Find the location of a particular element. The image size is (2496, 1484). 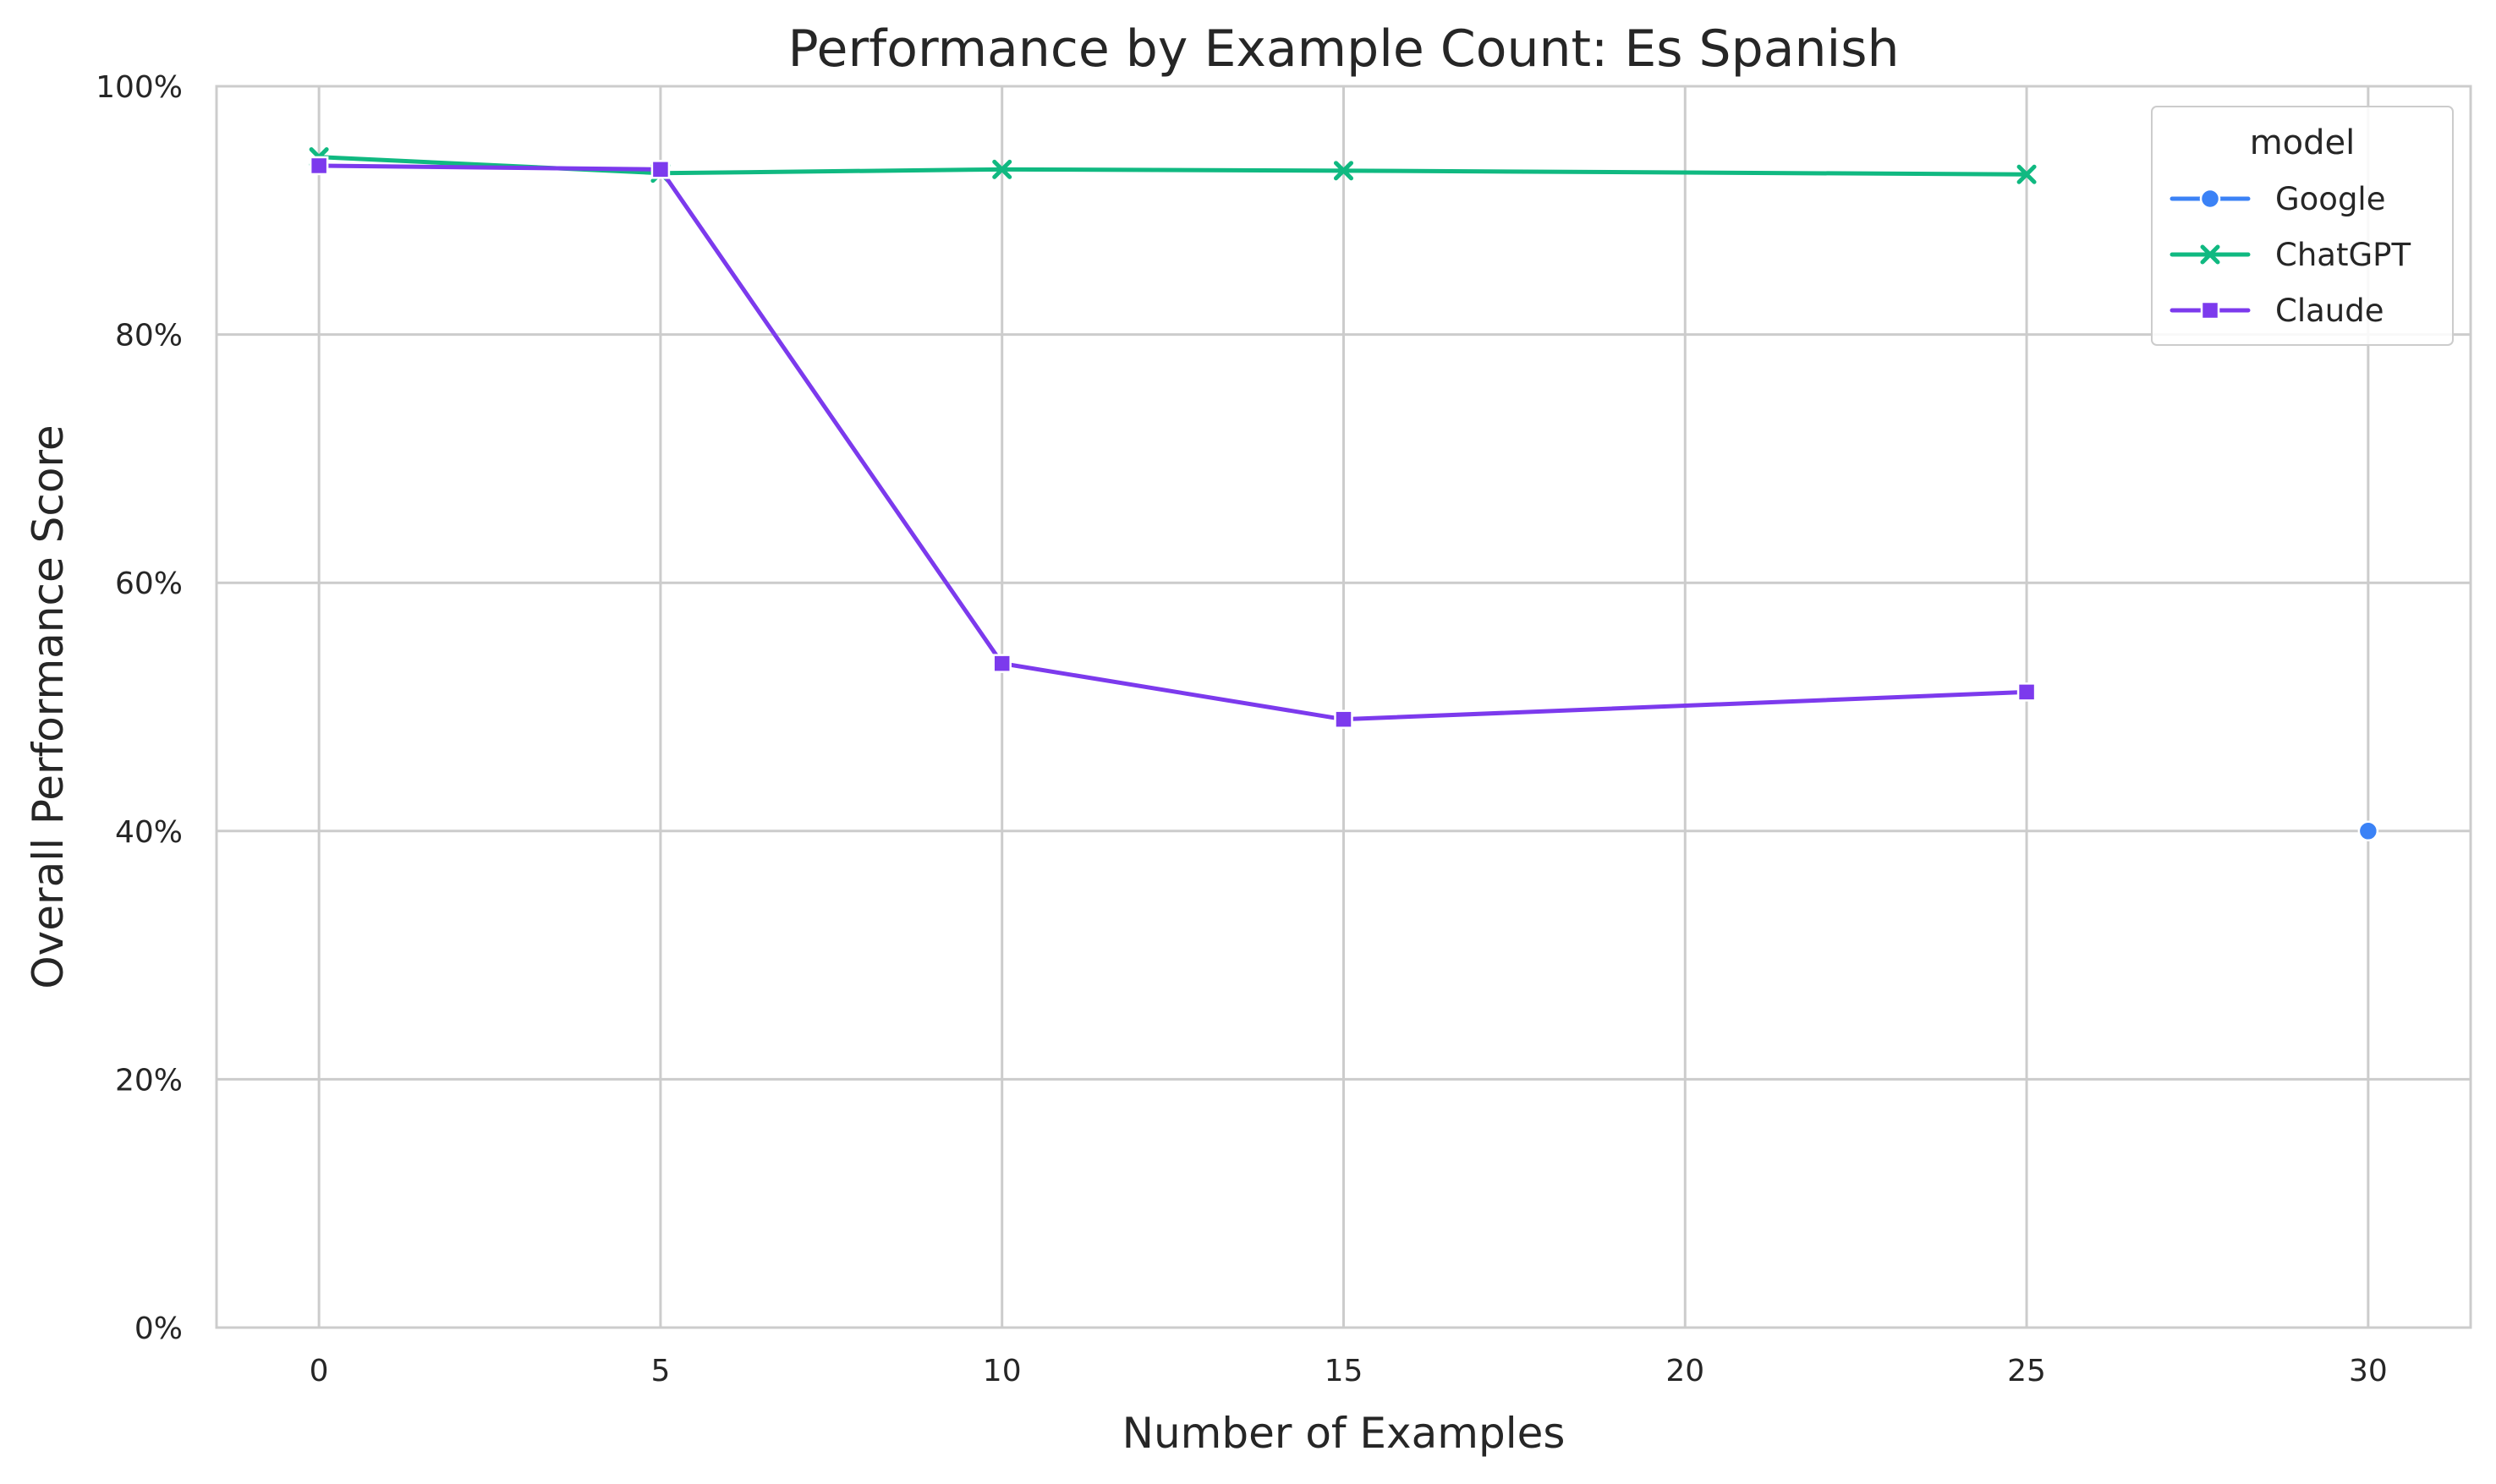

google-point is located at coordinates (2368, 831).